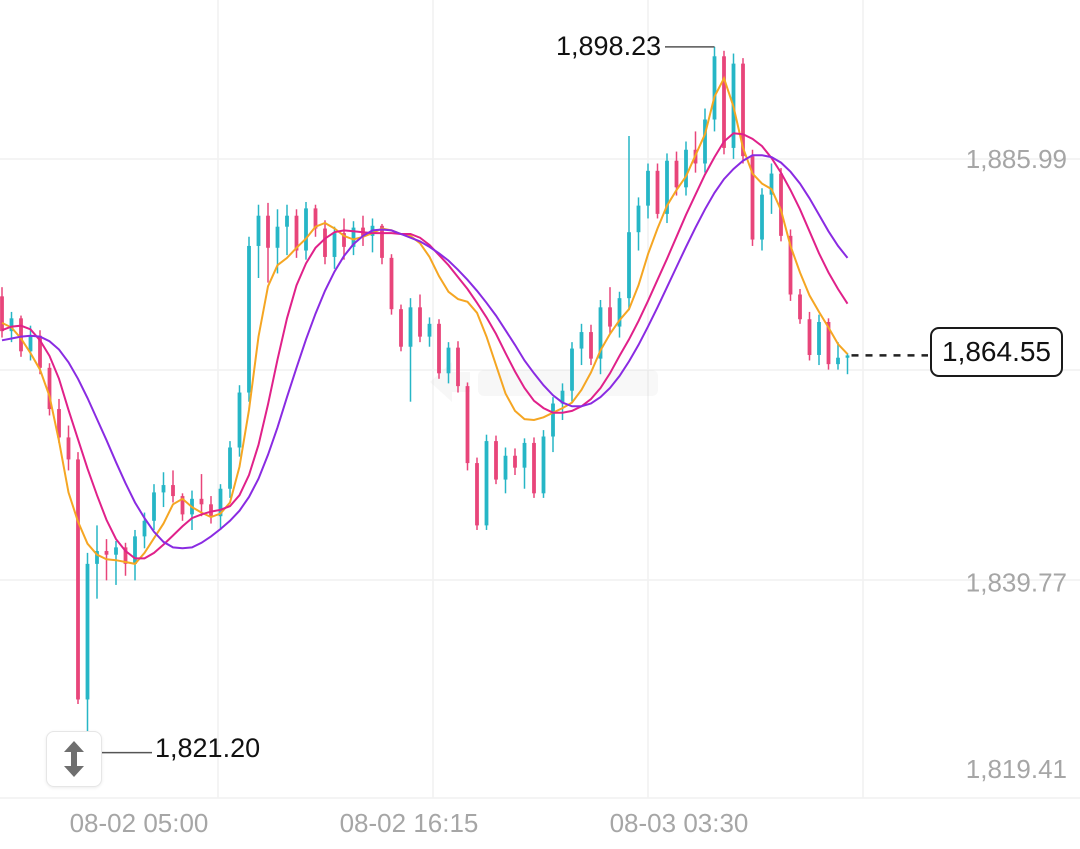 Image resolution: width=1080 pixels, height=849 pixels. Describe the element at coordinates (609, 46) in the screenshot. I see `high-price-label: 1,898.23` at that location.